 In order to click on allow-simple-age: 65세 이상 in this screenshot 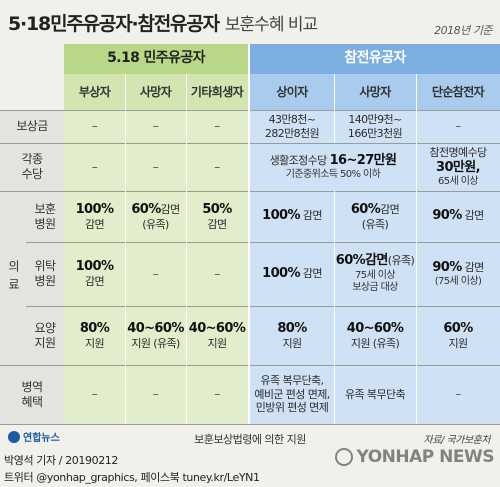, I will do `click(458, 181)`.